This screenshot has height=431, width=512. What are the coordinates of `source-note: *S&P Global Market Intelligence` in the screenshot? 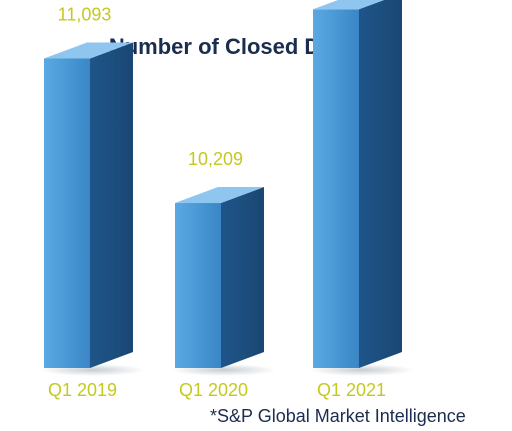 It's located at (338, 416).